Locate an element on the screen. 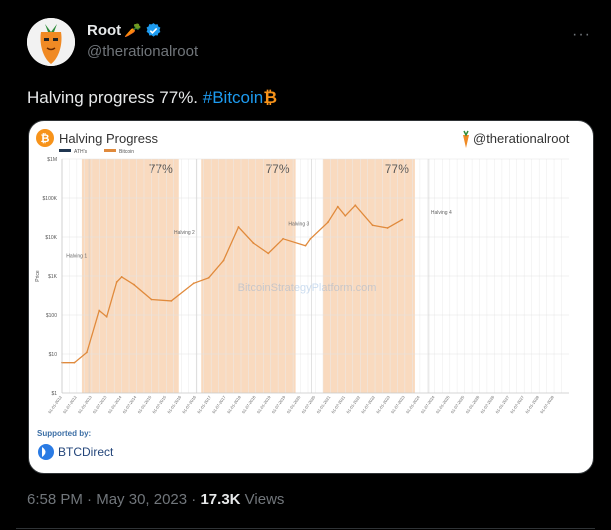  btcdirect-logo-icon is located at coordinates (46, 452).